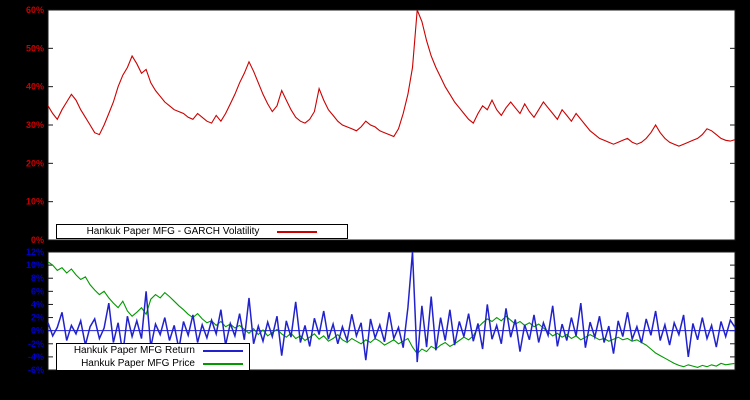 The width and height of the screenshot is (750, 400). What do you see at coordinates (134, 350) in the screenshot?
I see `return-legend-label: Hankuk Paper MFG Return` at bounding box center [134, 350].